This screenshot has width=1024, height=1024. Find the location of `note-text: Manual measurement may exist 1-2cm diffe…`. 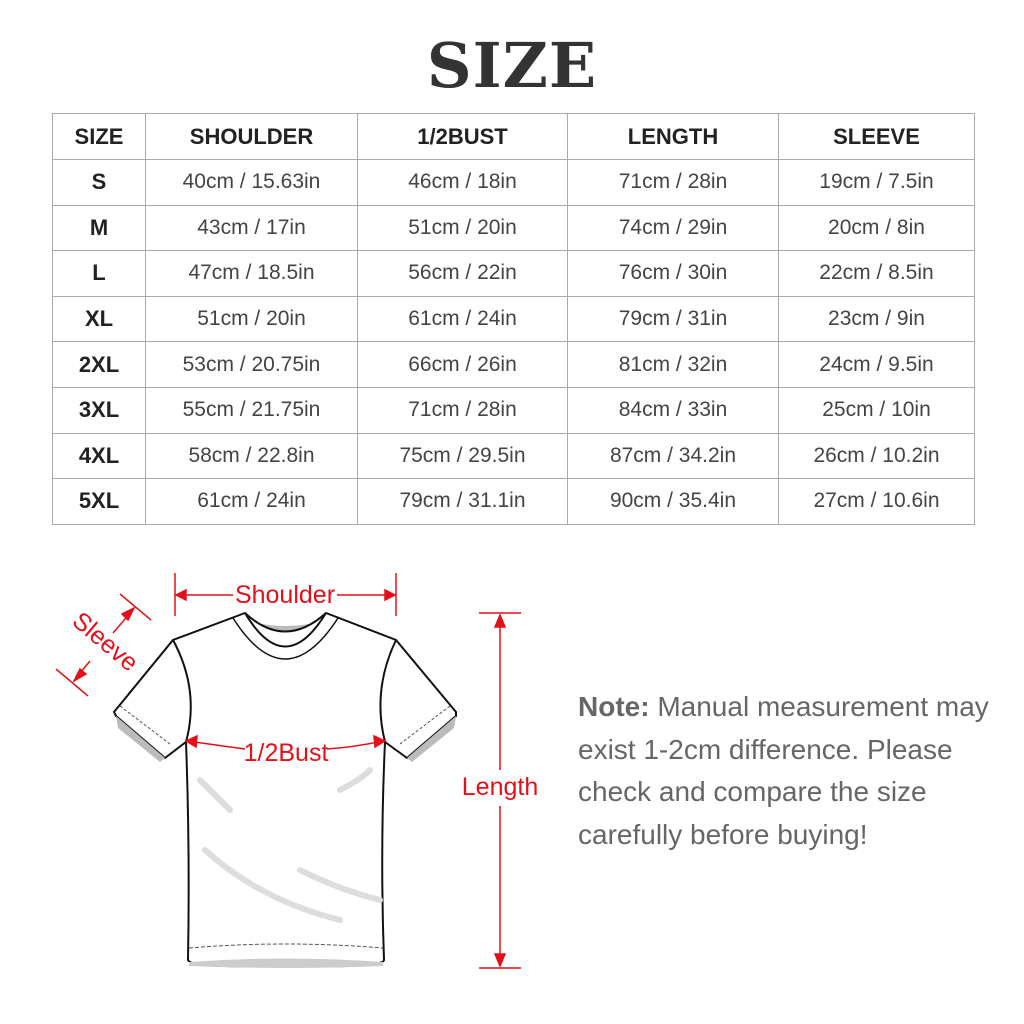

note-text: Manual measurement may exist 1-2cm diffe… is located at coordinates (783, 770).